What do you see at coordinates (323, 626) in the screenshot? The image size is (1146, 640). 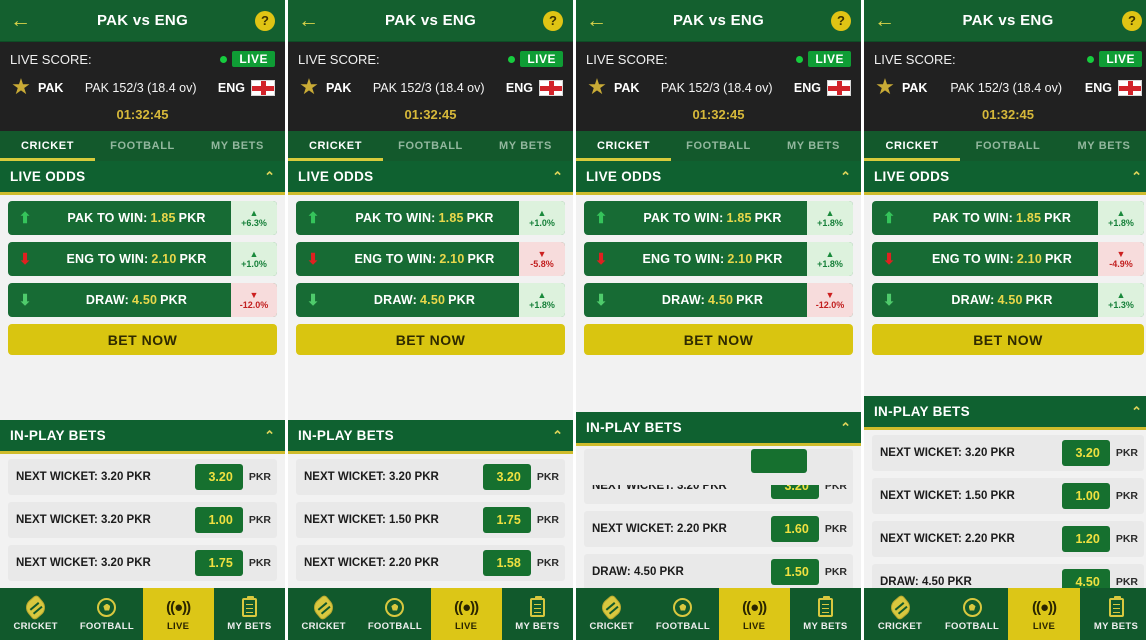 I see `nav-item-label: CRICKET` at bounding box center [323, 626].